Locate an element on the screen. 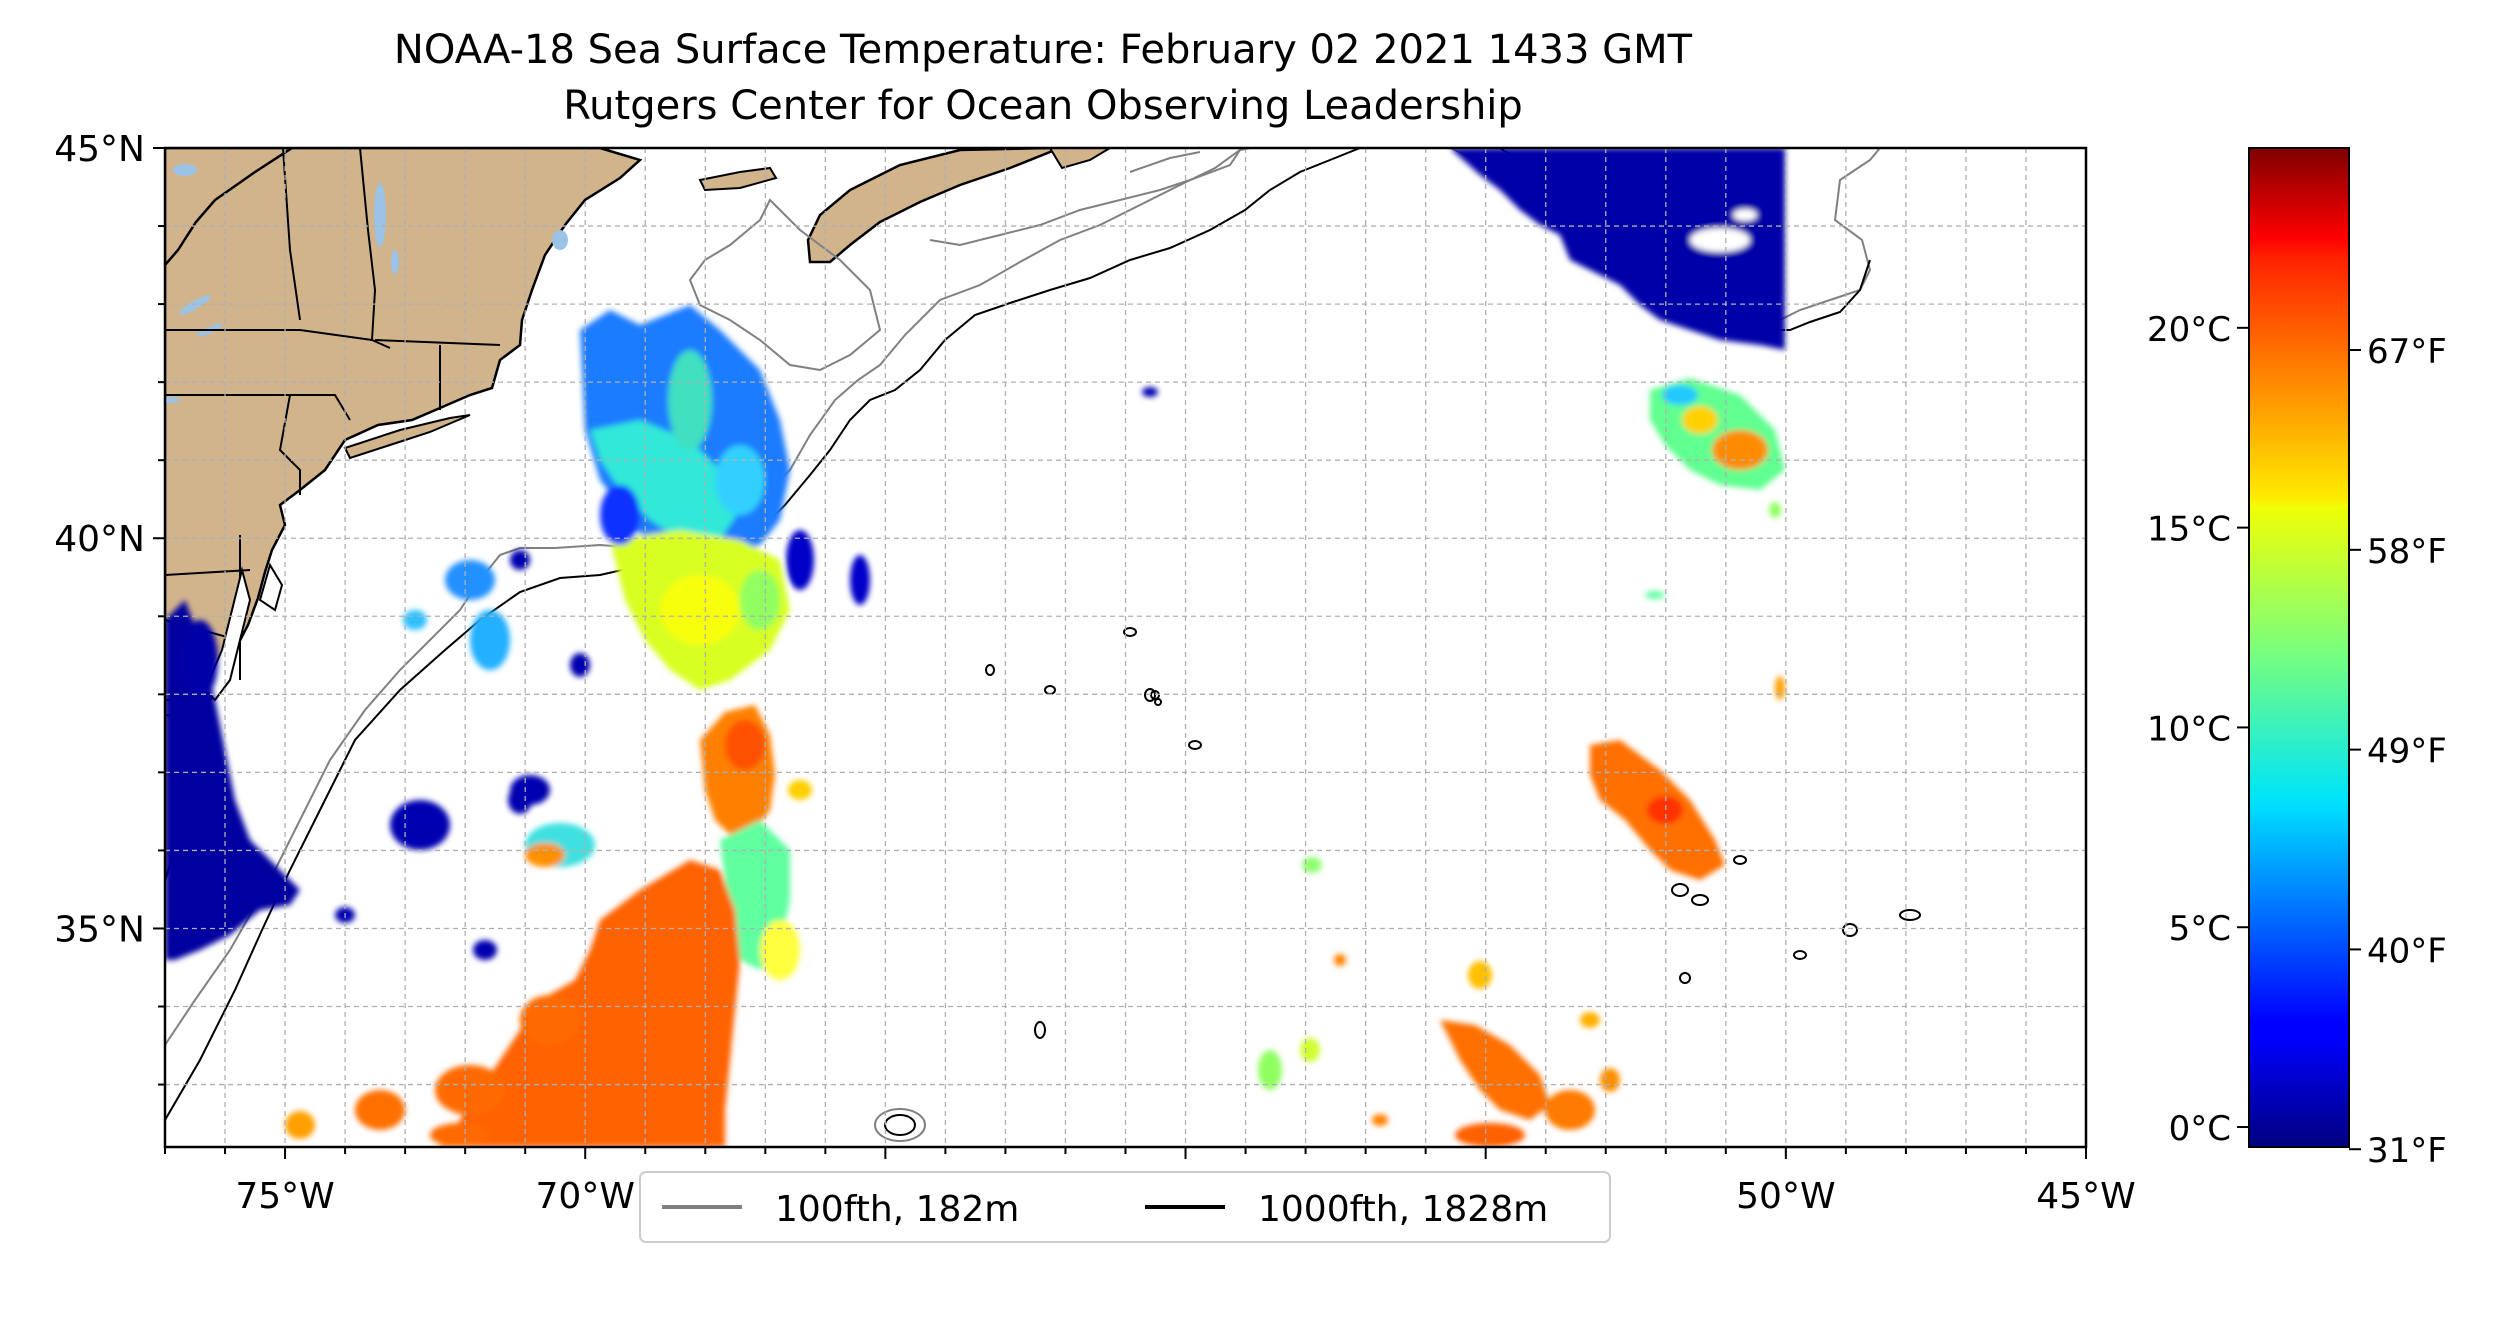 The image size is (2502, 1318). long-island is located at coordinates (407, 437).